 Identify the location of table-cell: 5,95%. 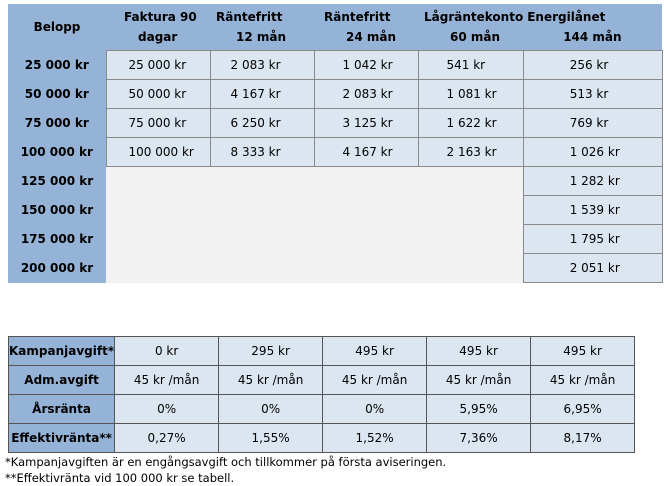
(479, 409).